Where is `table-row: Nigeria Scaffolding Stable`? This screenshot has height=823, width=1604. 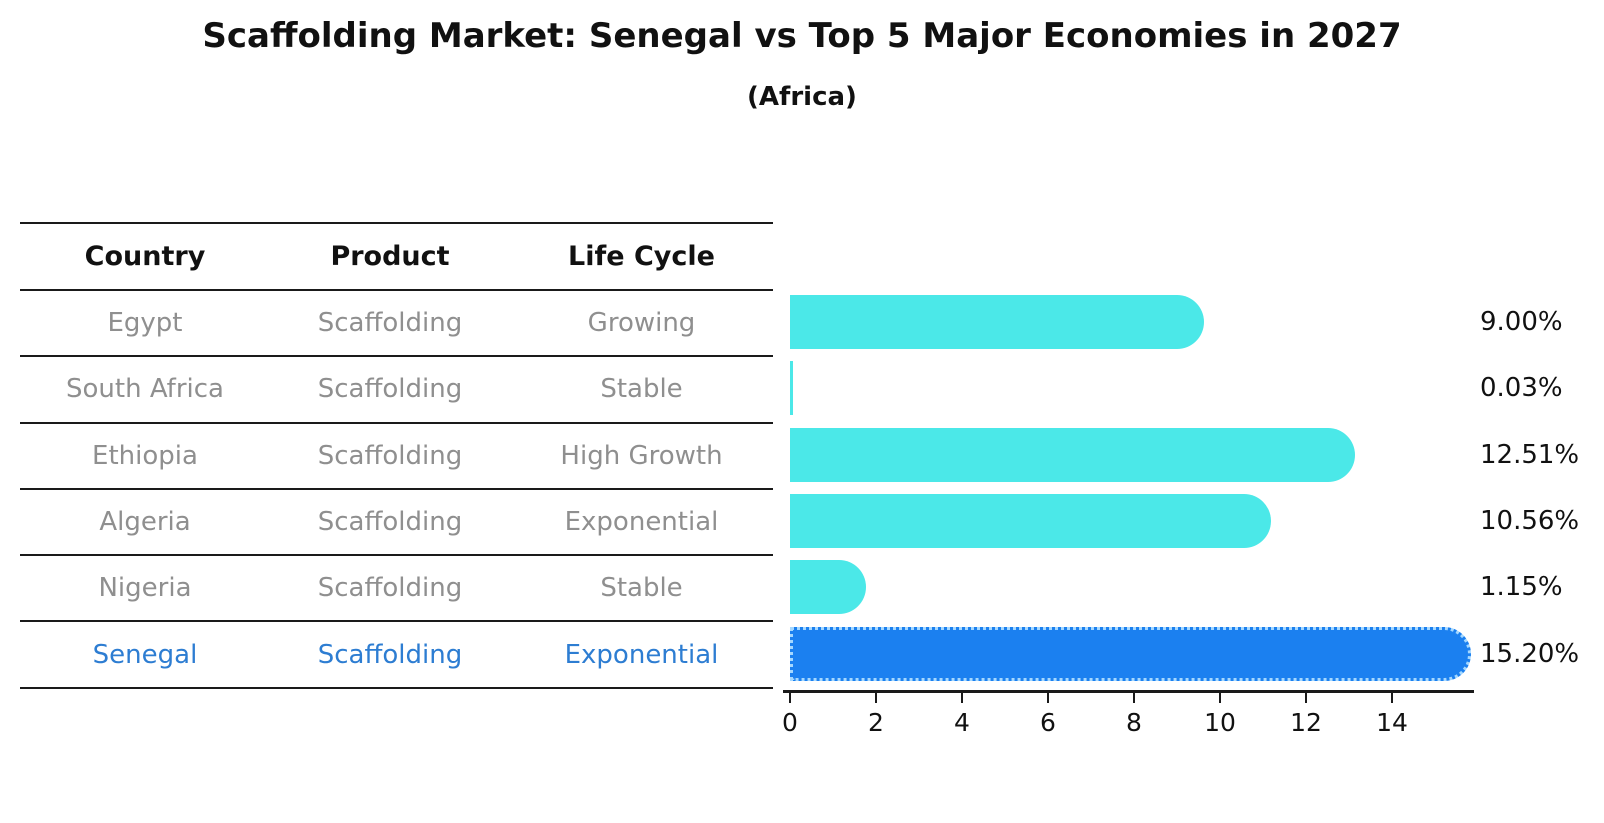
table-row: Nigeria Scaffolding Stable is located at coordinates (396, 589).